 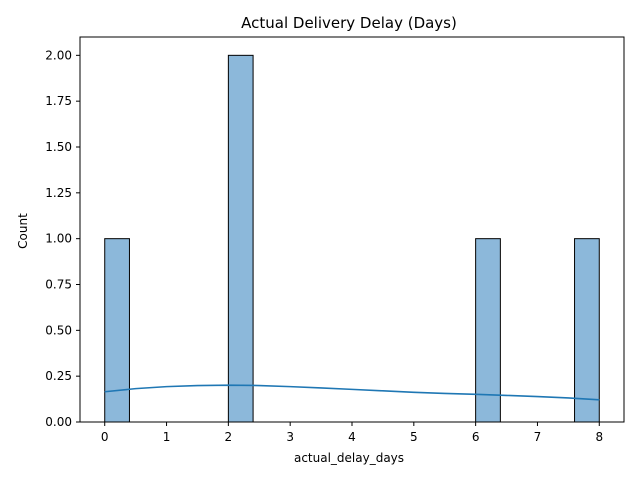 What do you see at coordinates (352, 392) in the screenshot?
I see `kde-curve` at bounding box center [352, 392].